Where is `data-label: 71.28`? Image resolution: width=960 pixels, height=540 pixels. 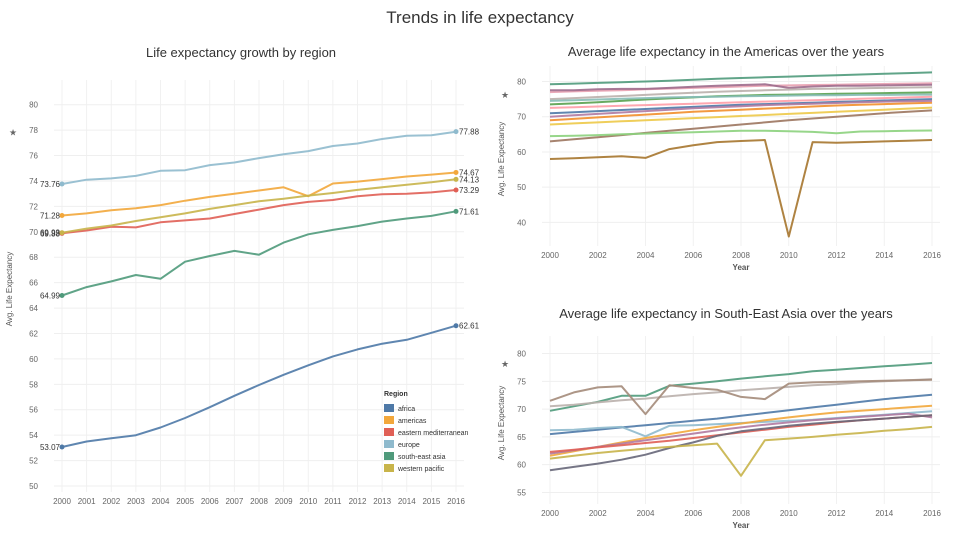 data-label: 71.28 is located at coordinates (50, 216).